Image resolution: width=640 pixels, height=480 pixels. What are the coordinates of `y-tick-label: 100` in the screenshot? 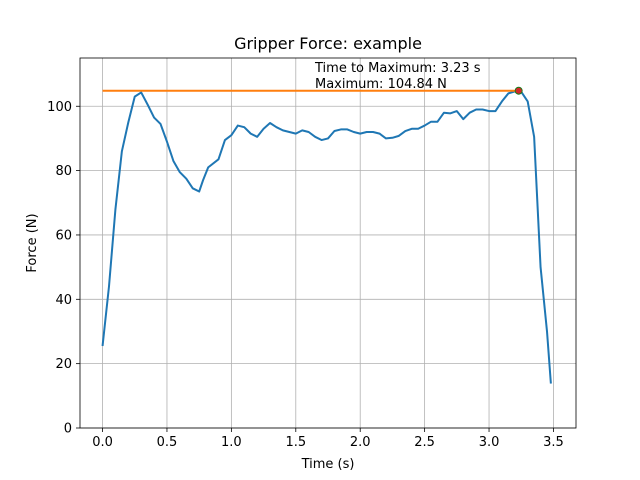 It's located at (59, 107).